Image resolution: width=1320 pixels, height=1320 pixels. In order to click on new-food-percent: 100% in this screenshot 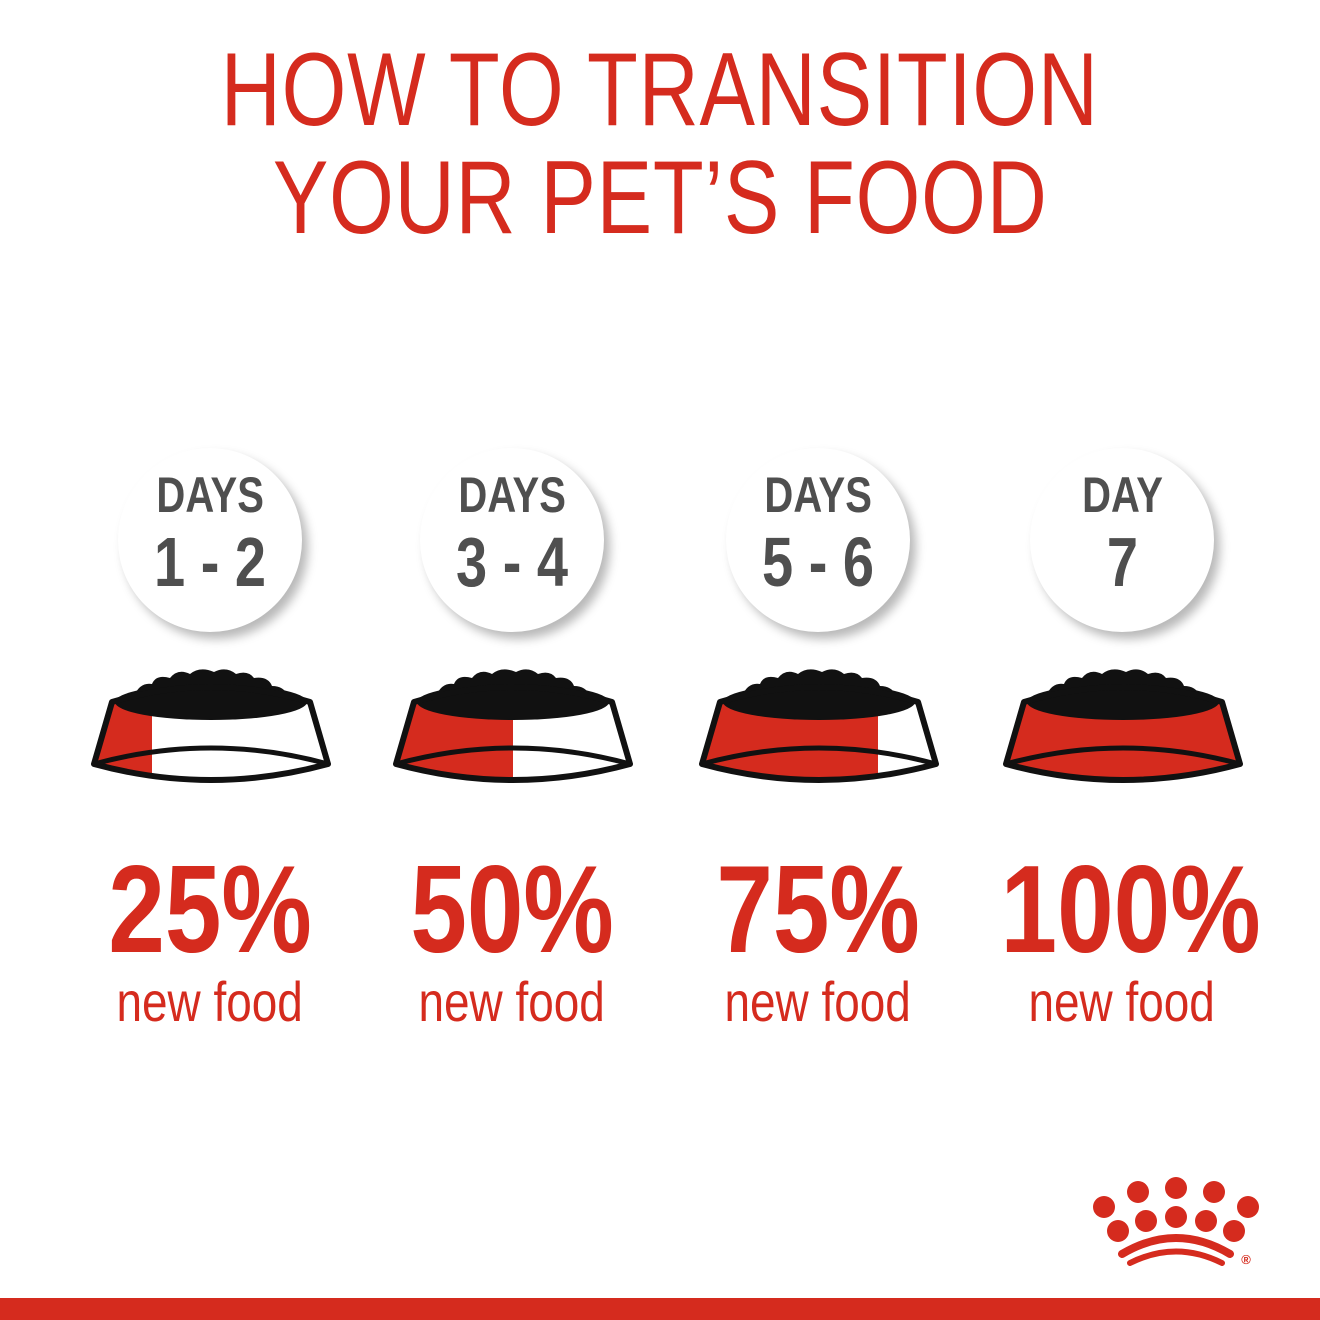, I will do `click(1130, 910)`.